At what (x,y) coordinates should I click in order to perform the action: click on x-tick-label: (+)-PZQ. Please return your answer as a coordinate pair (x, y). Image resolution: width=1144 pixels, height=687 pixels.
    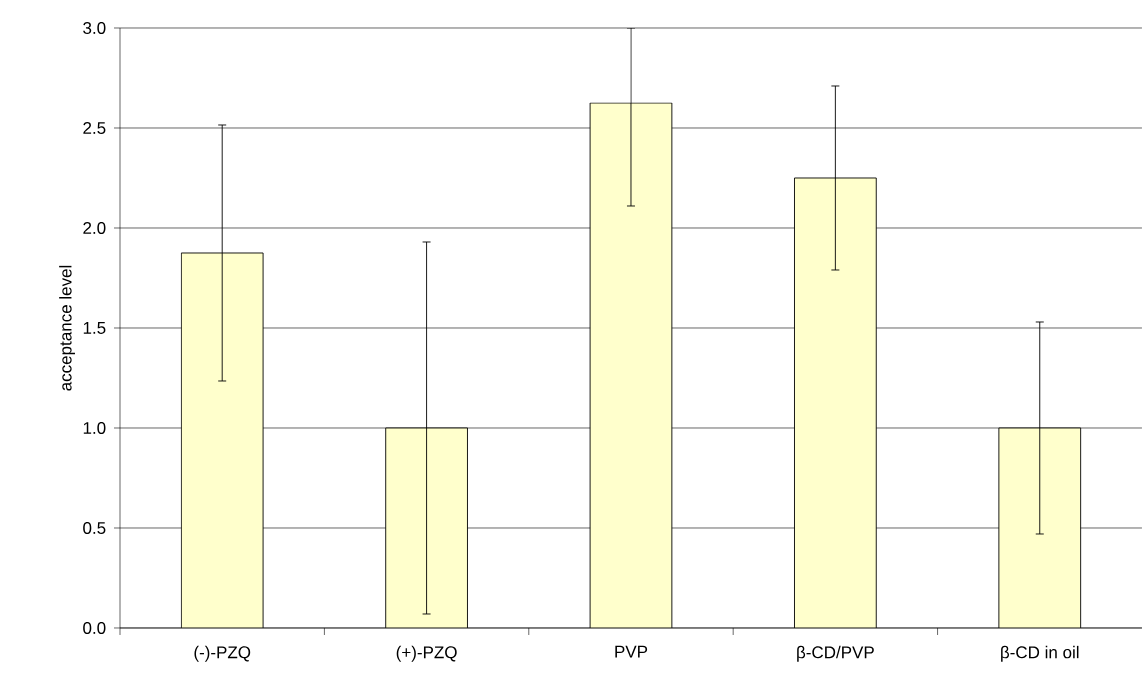
    Looking at the image, I should click on (426, 653).